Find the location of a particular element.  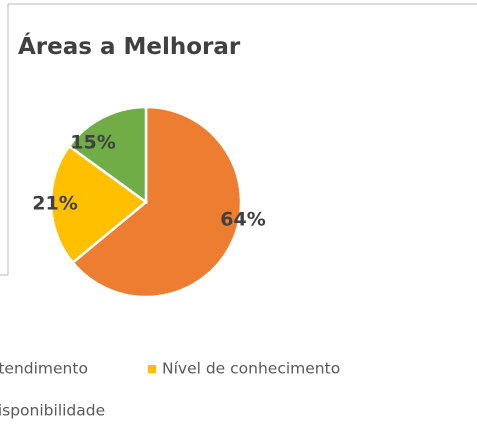

data-label: 21% is located at coordinates (54, 204).